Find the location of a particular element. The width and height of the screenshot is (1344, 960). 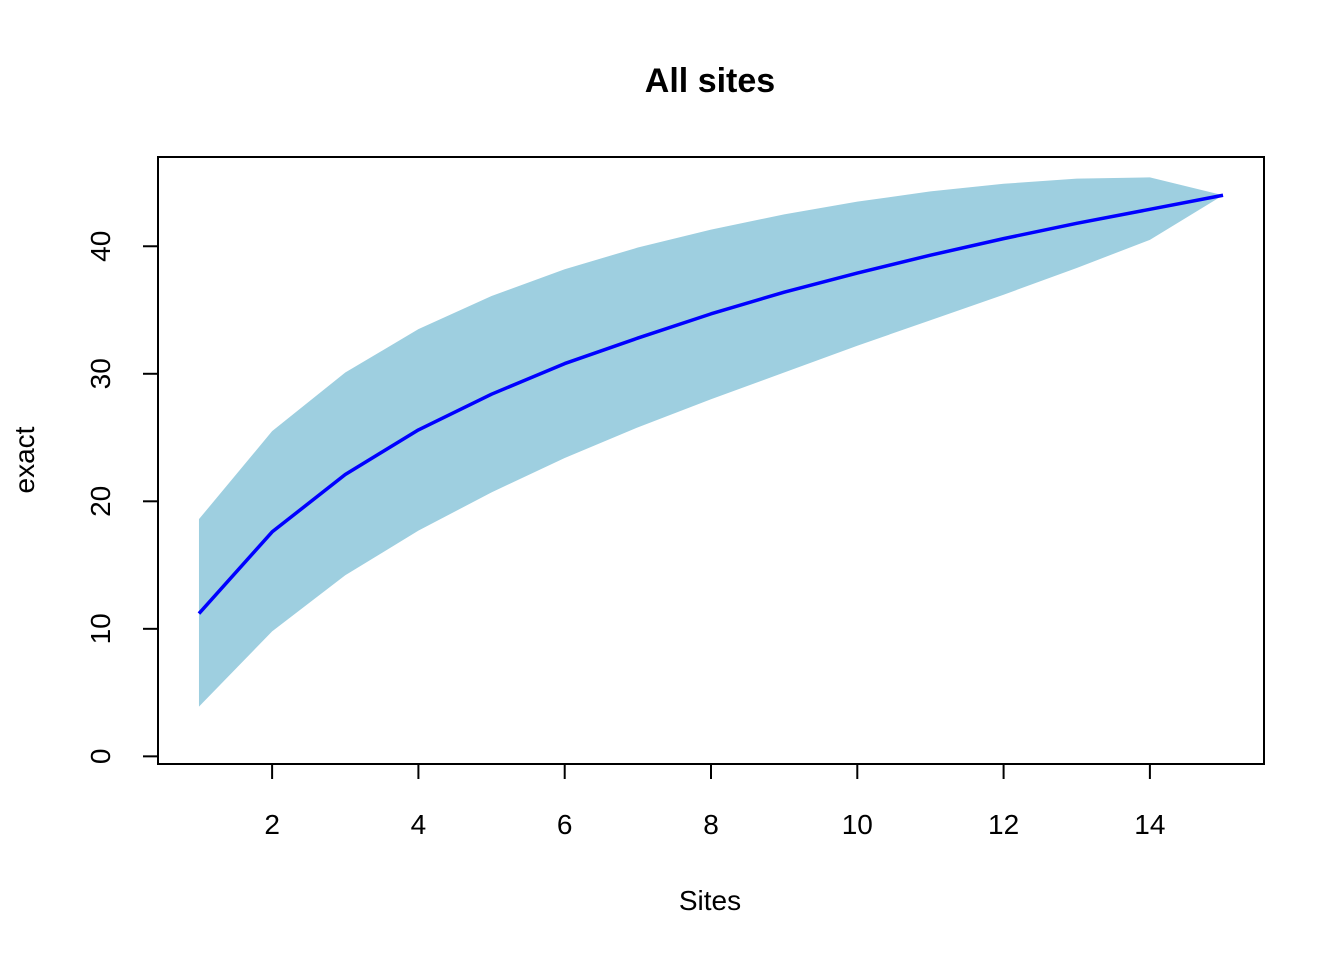

x-axis-label: Sites is located at coordinates (710, 900).